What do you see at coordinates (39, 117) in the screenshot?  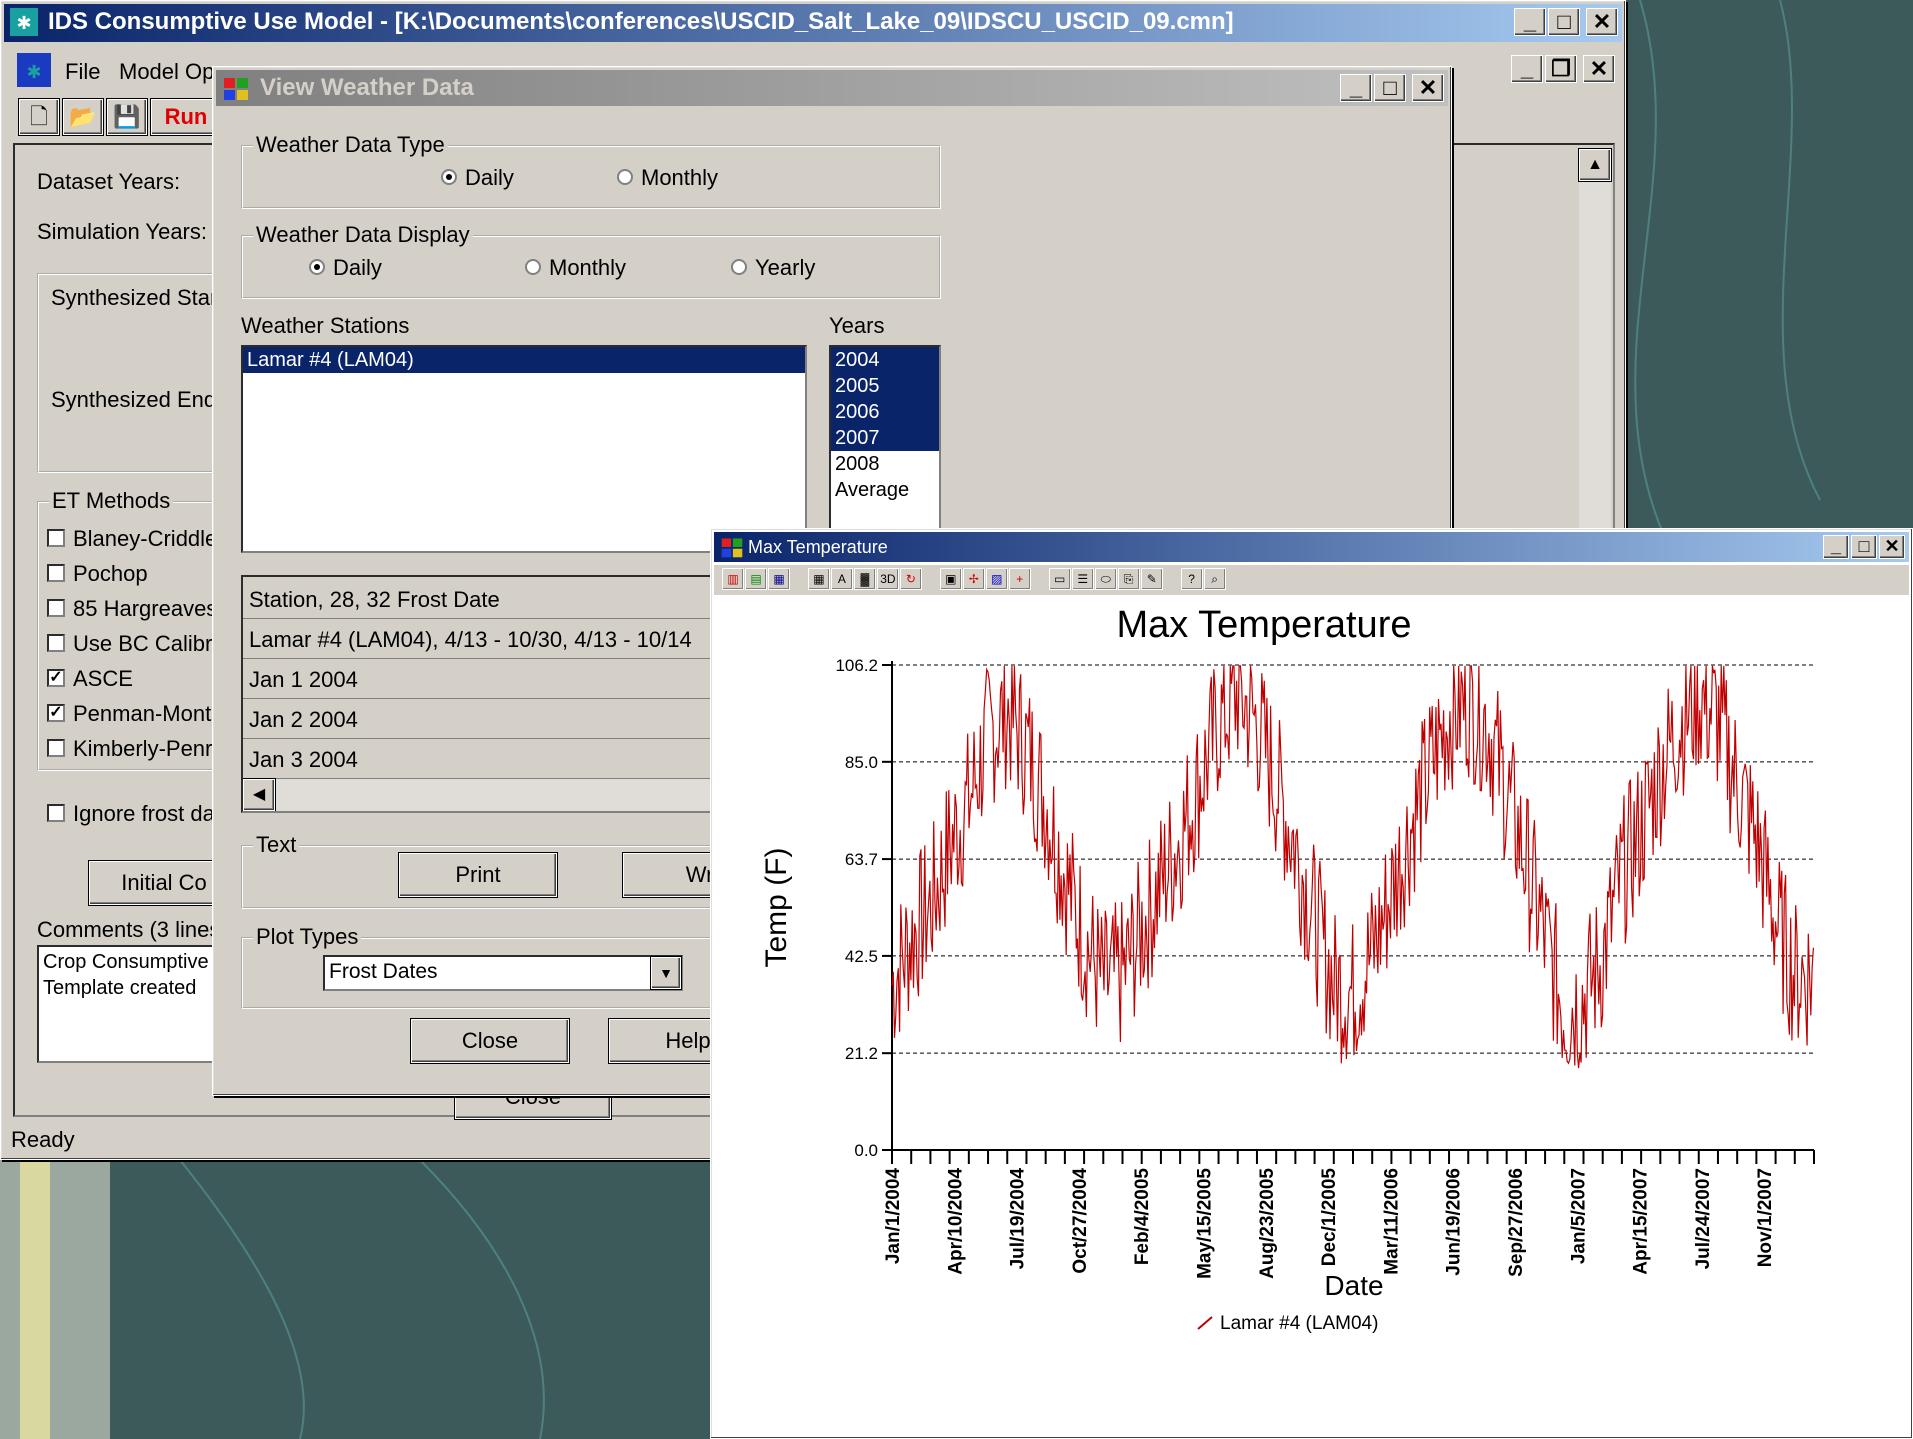 I see `new-file-icon: 🗋` at bounding box center [39, 117].